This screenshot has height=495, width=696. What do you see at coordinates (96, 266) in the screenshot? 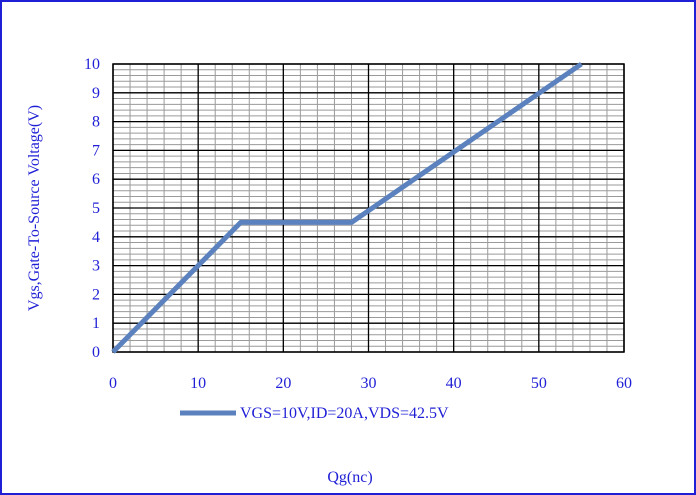
I see `y-tick-label: 3` at bounding box center [96, 266].